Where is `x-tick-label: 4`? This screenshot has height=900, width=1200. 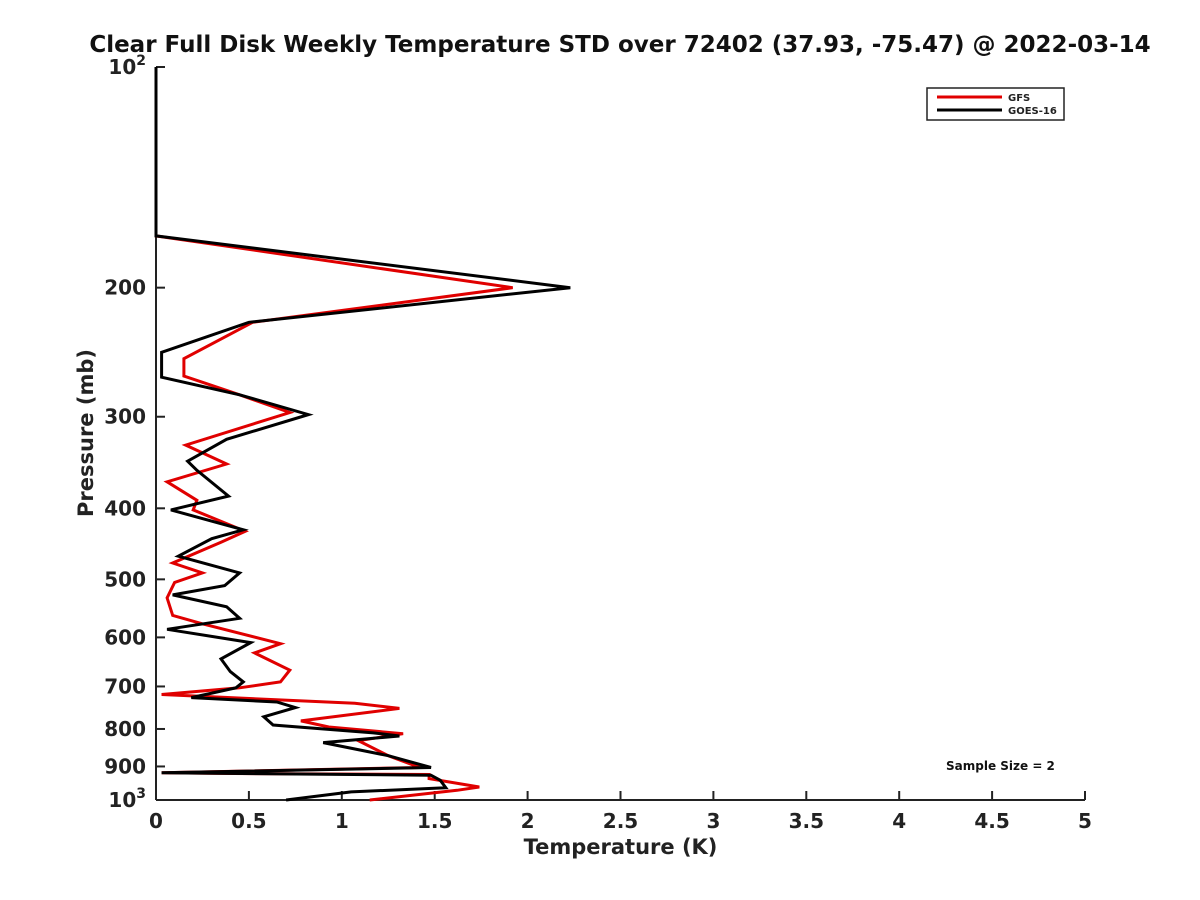
x-tick-label: 4 is located at coordinates (899, 821).